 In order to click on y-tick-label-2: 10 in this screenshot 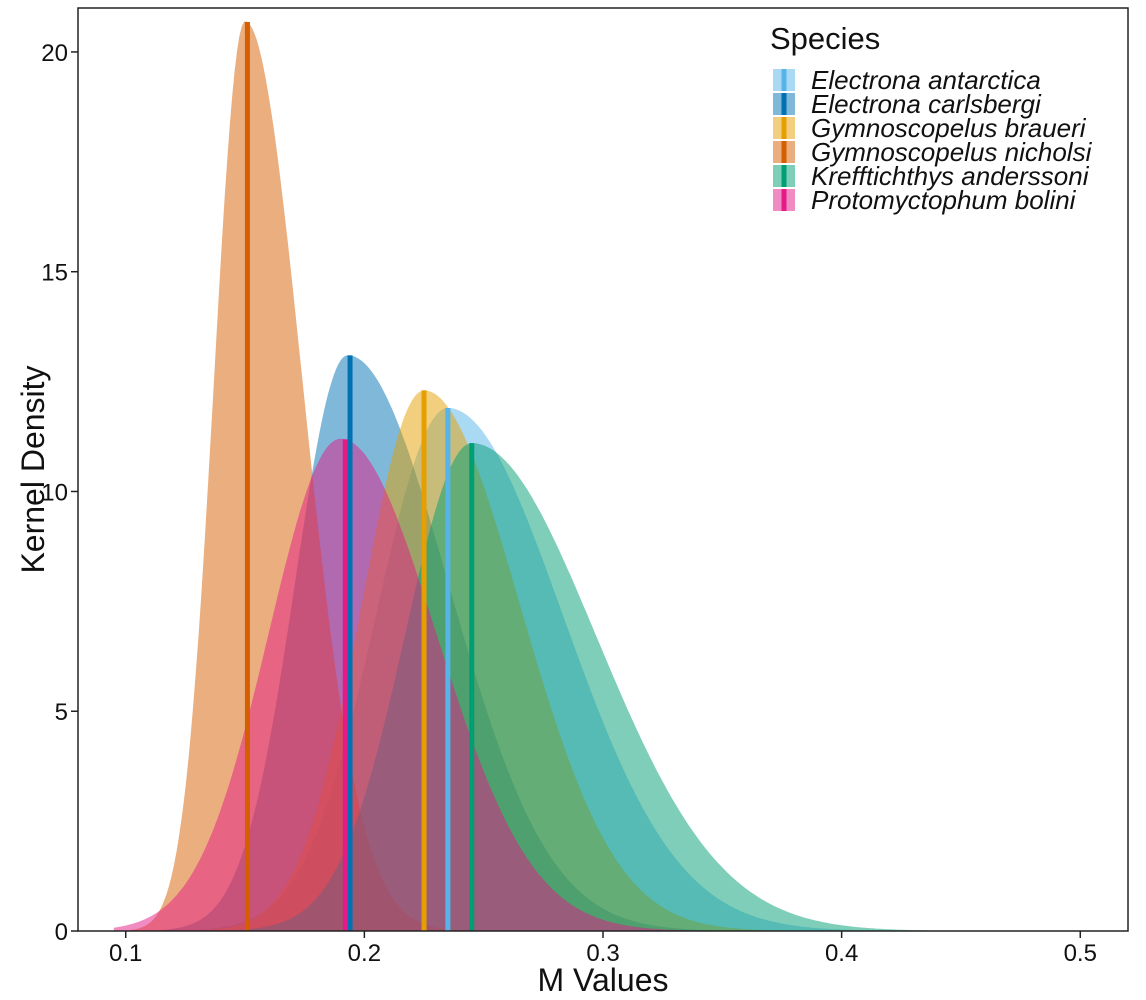, I will do `click(54, 492)`.